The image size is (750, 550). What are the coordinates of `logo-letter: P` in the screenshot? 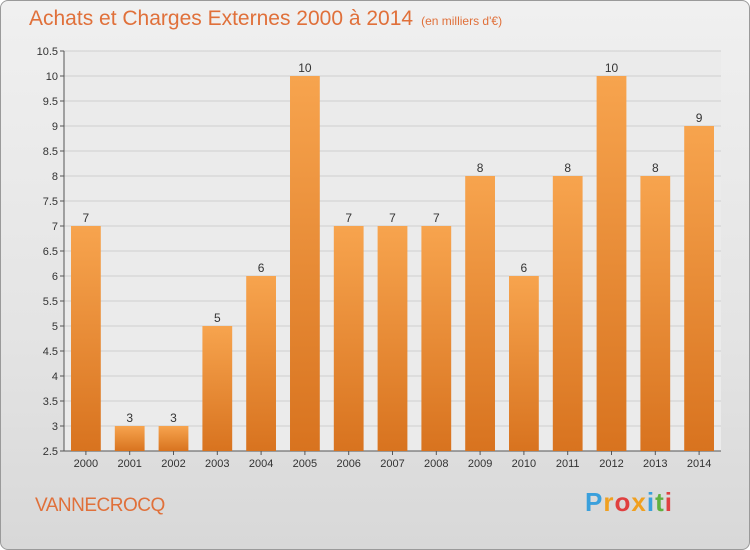 It's located at (594, 502).